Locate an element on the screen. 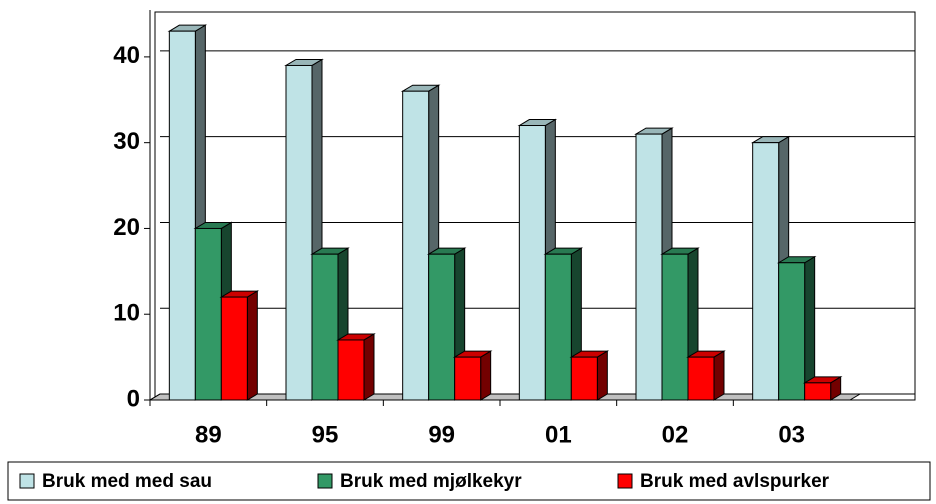  x-tick-label: 02 is located at coordinates (675, 434).